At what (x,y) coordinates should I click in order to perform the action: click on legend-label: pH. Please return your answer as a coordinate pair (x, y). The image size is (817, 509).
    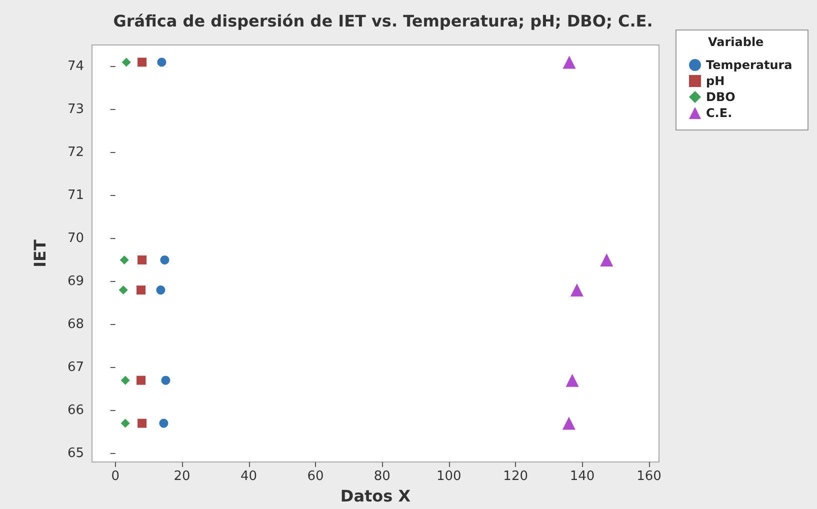
    Looking at the image, I should click on (715, 81).